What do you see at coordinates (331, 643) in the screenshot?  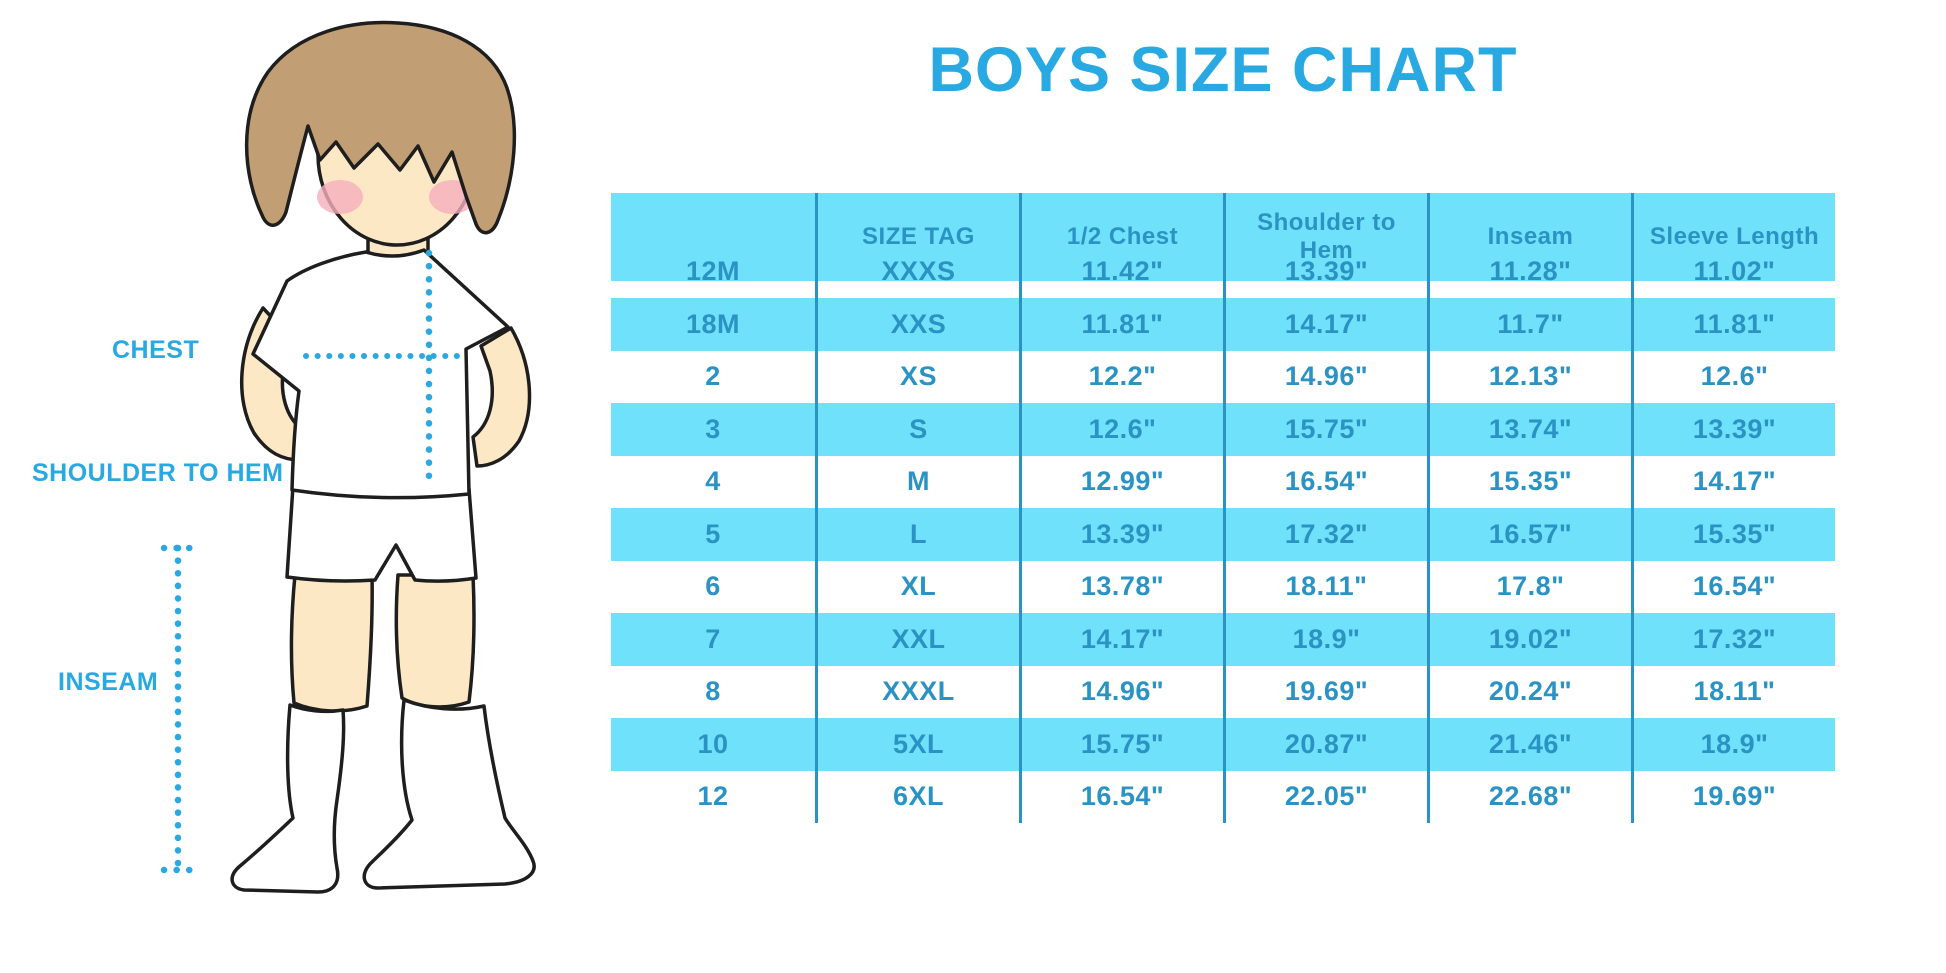 I see `left-leg` at bounding box center [331, 643].